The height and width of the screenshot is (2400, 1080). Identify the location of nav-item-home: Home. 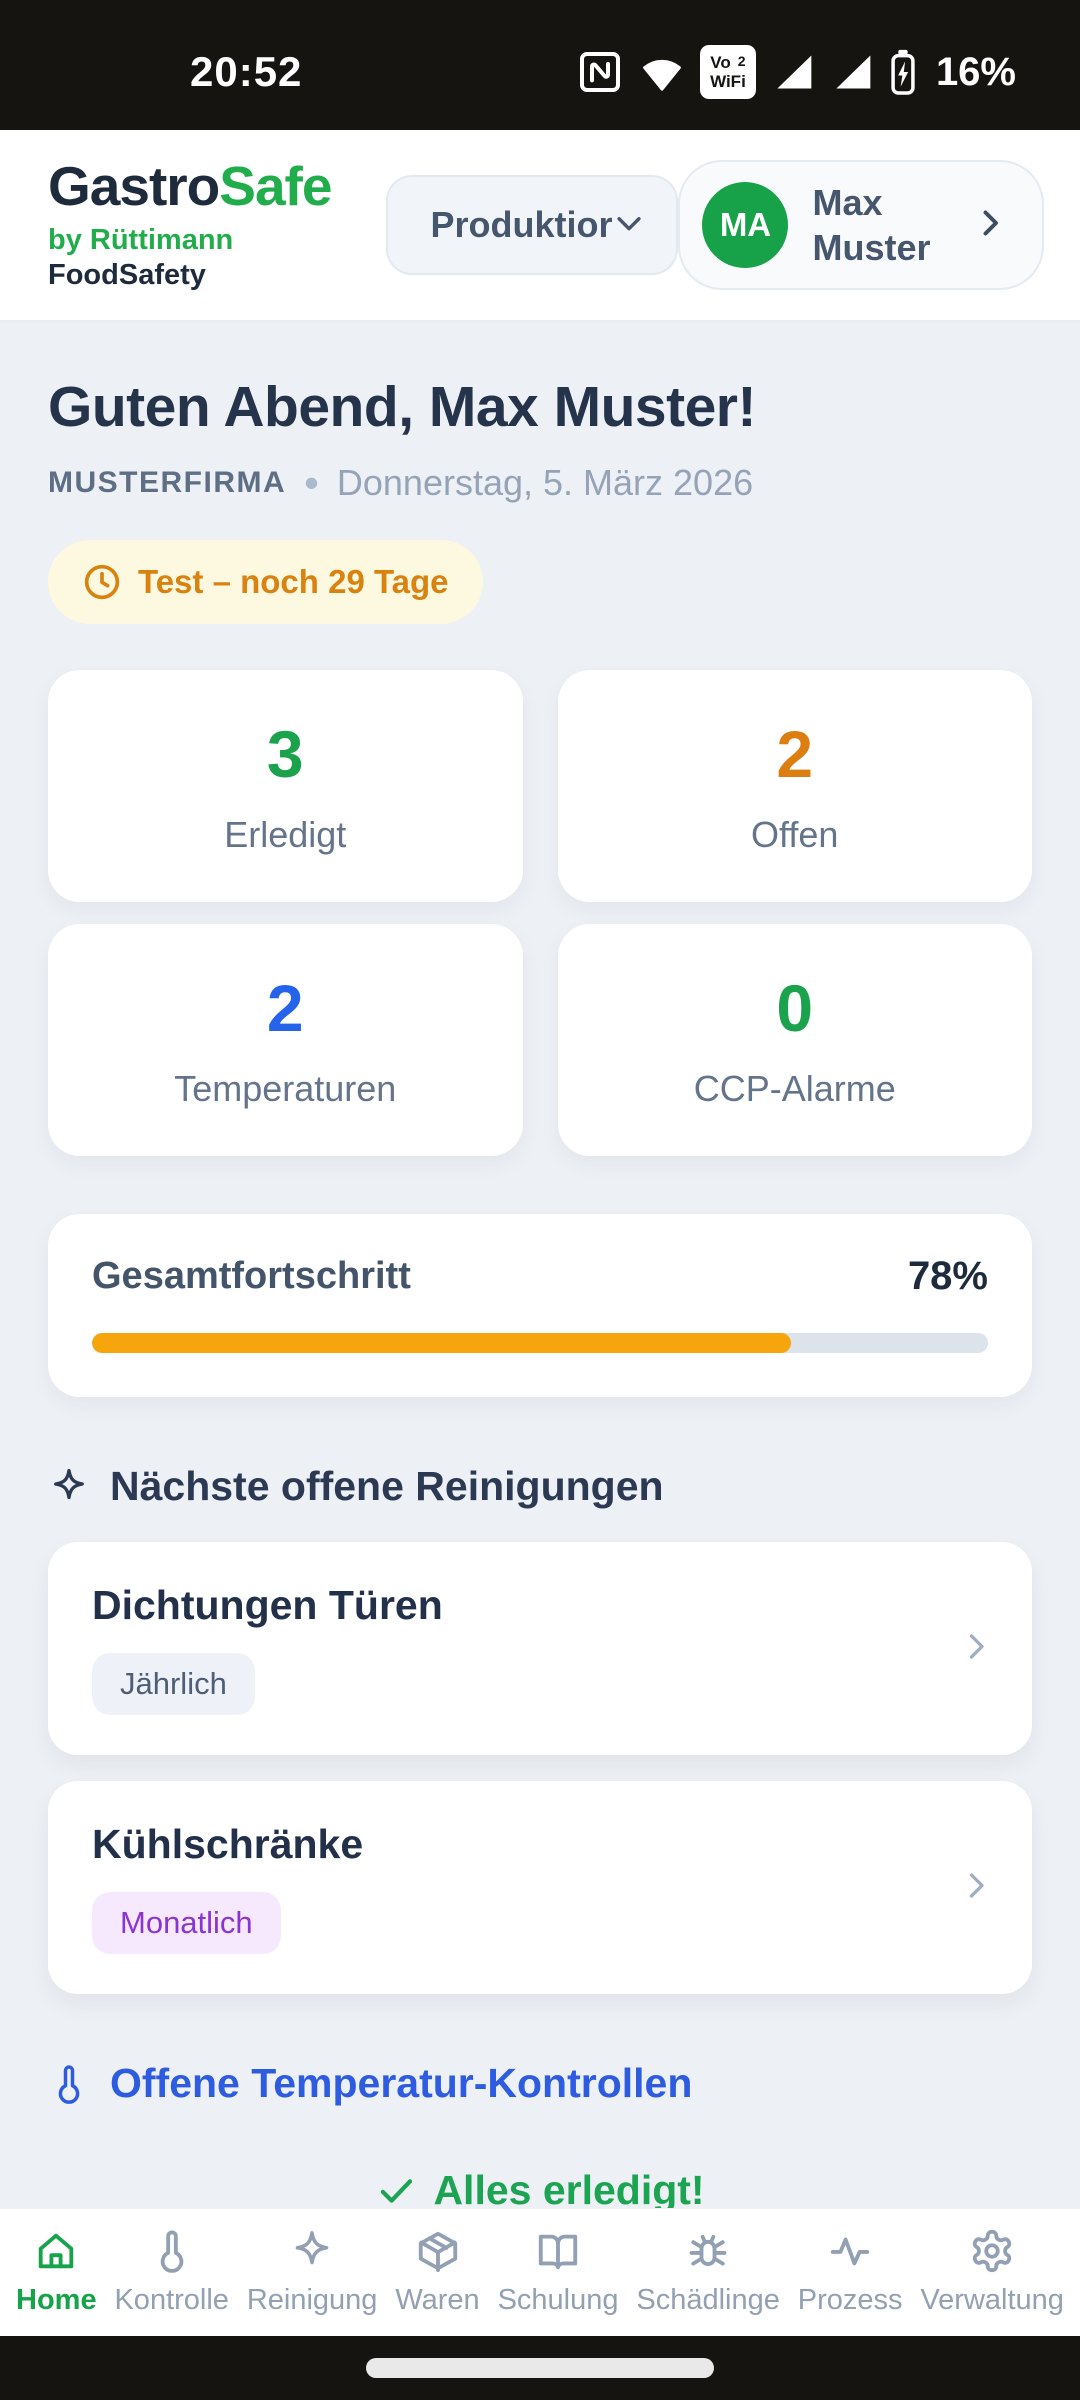
(56, 2272).